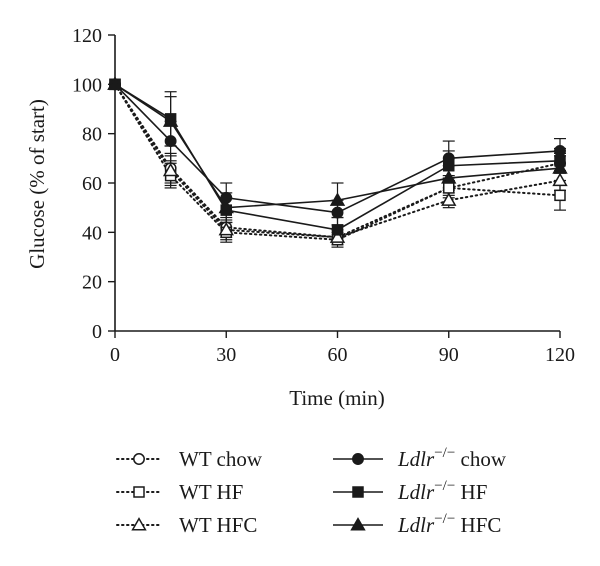 This screenshot has width=600, height=566. What do you see at coordinates (211, 492) in the screenshot?
I see `legend-label-wt-hf: WT HF` at bounding box center [211, 492].